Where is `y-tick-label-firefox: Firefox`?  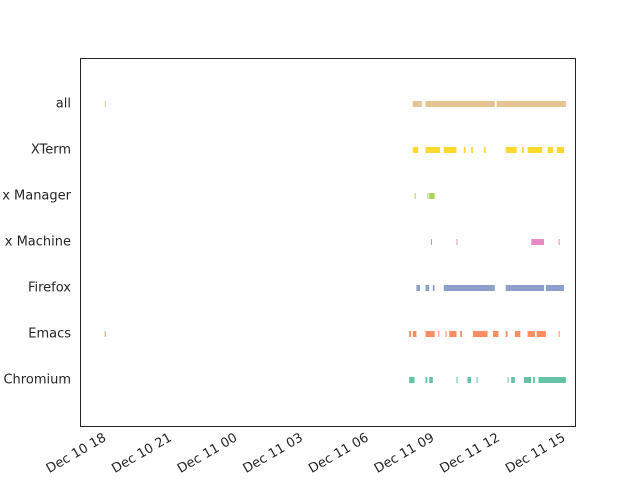 y-tick-label-firefox: Firefox is located at coordinates (49, 288).